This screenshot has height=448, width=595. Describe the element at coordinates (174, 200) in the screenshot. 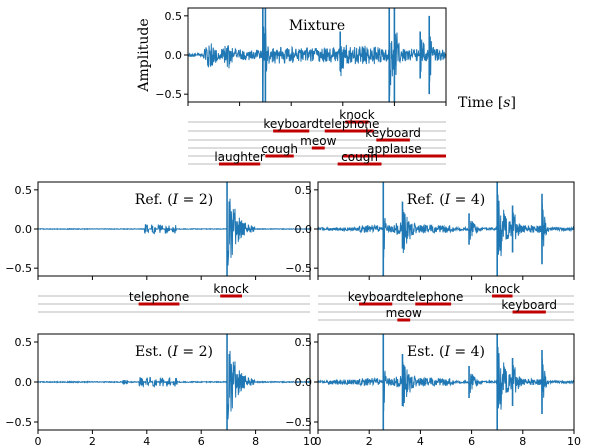

I see `ref2-title: Ref. (I = 2)` at that location.